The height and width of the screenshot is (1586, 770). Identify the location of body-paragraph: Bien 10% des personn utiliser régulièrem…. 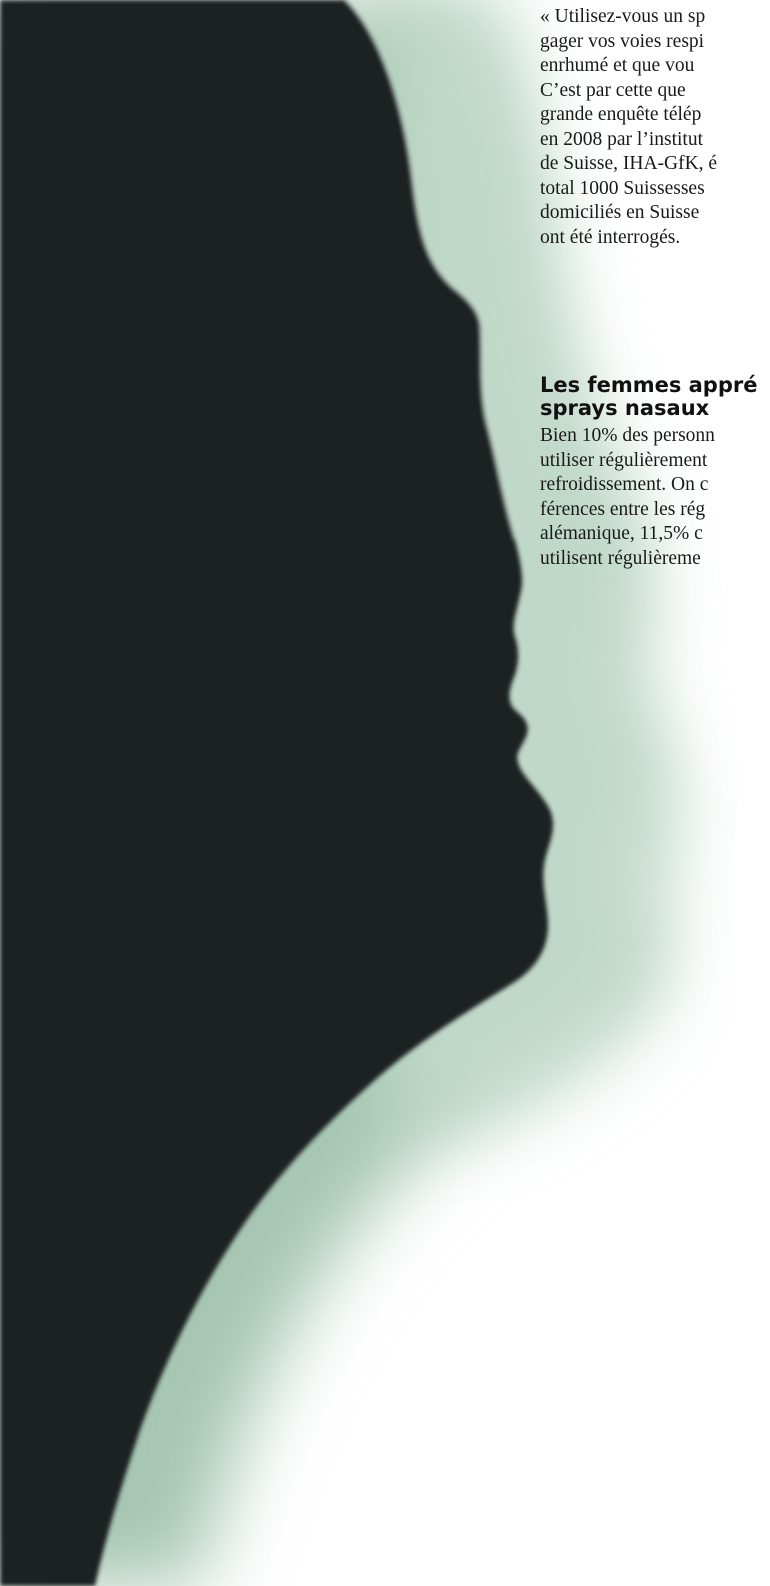
(627, 497).